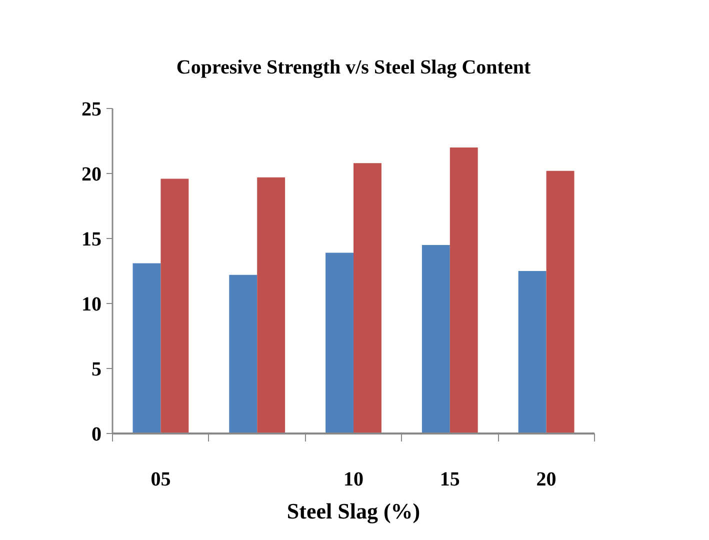  What do you see at coordinates (92, 109) in the screenshot?
I see `y-tick-label: 25` at bounding box center [92, 109].